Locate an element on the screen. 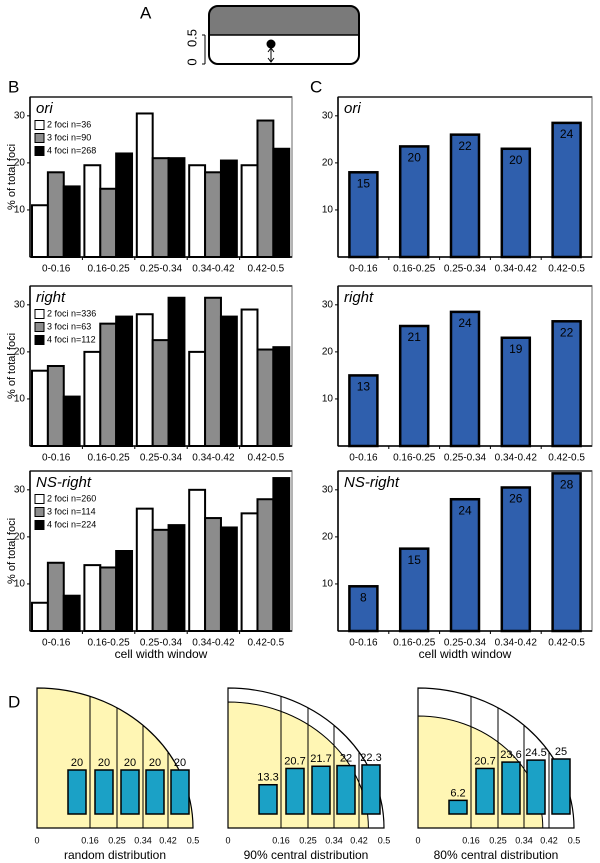 Image resolution: width=600 pixels, height=863 pixels. chart-title: 80% central distribution is located at coordinates (496, 855).